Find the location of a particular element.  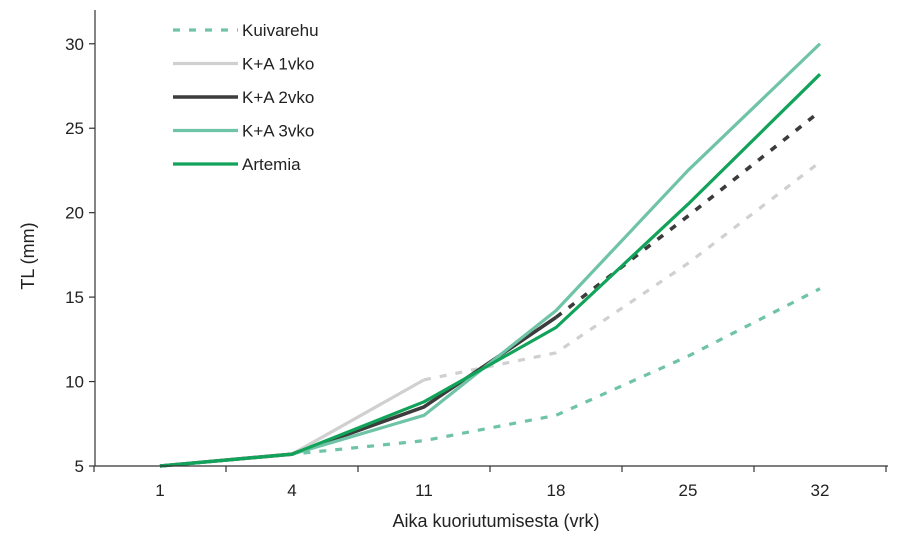

x-tick-label: 4 is located at coordinates (291, 490).